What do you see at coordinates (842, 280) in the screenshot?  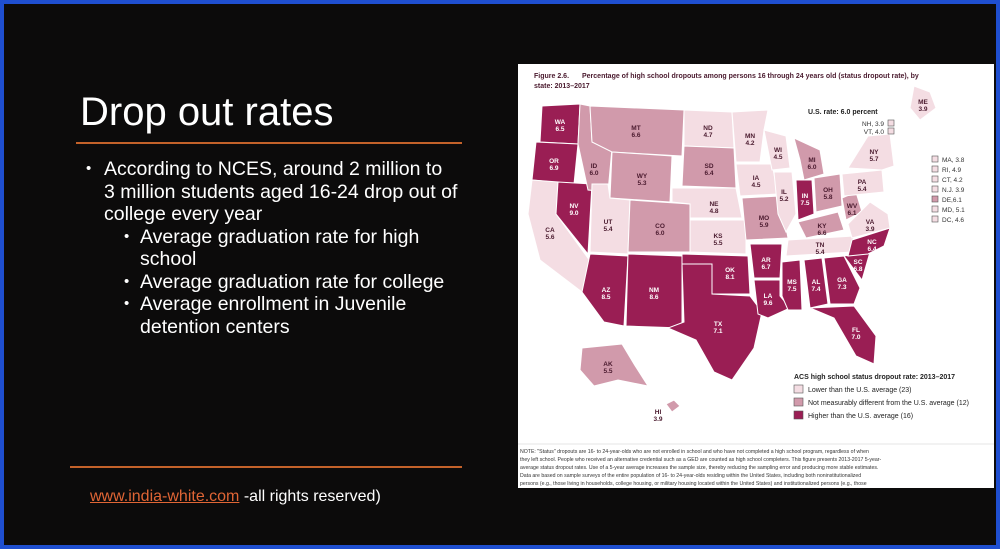 I see `state-label-abbr: GA` at bounding box center [842, 280].